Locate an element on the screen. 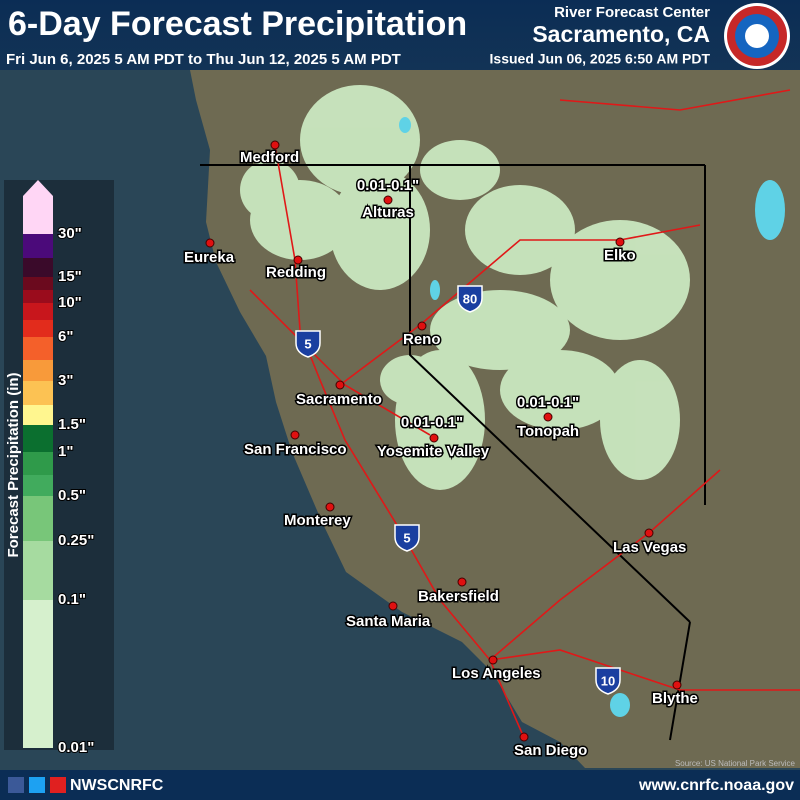 The height and width of the screenshot is (800, 800). legend: 30" 15" 10" 6" 3" 1.5" 1" 0.5" 0.25" 0.1" 0.01" is located at coordinates (59, 468).